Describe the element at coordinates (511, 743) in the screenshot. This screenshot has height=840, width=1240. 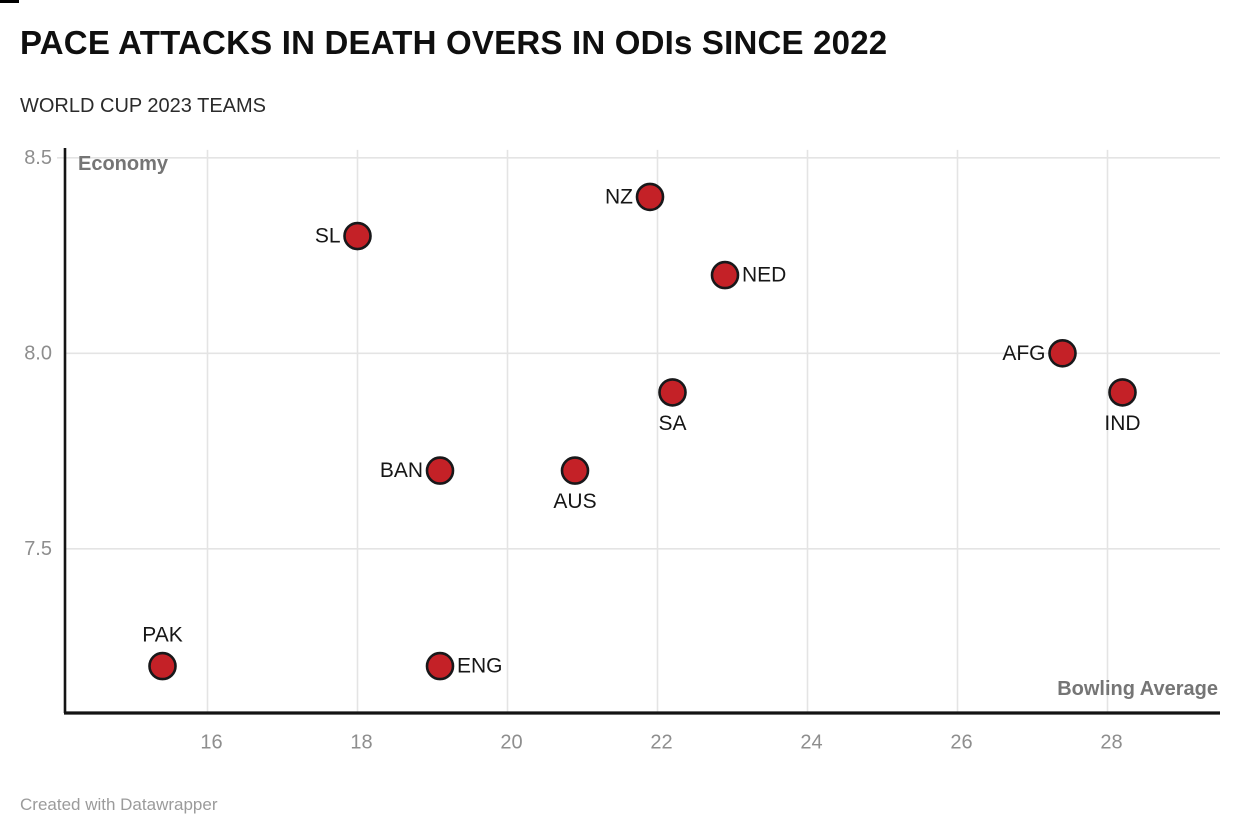
I see `x-tick-label: 20` at that location.